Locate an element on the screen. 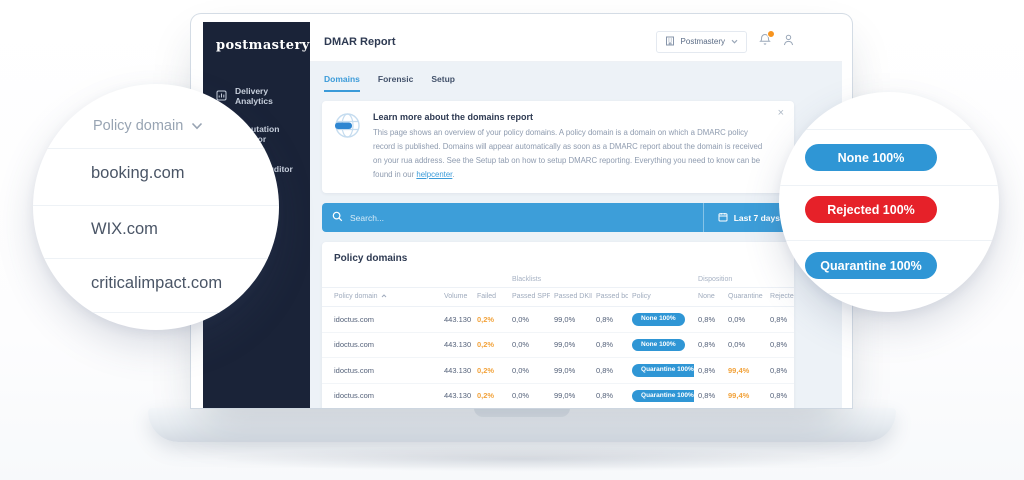 The width and height of the screenshot is (1024, 480). column-passed-both: Passed both is located at coordinates (610, 297).